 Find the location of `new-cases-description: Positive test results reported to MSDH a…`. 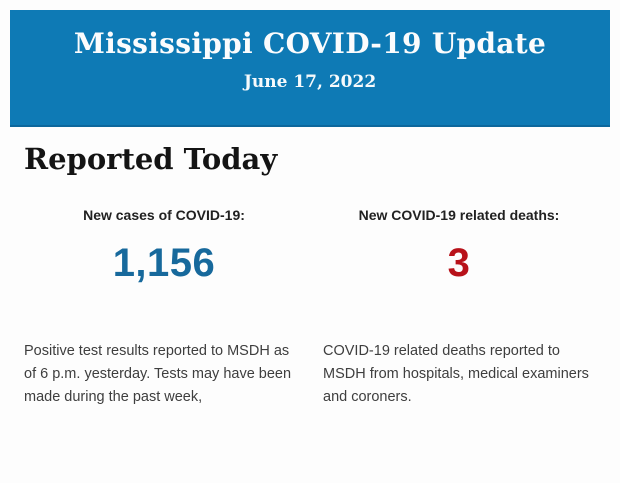

new-cases-description: Positive test results reported to MSDH a… is located at coordinates (158, 374).